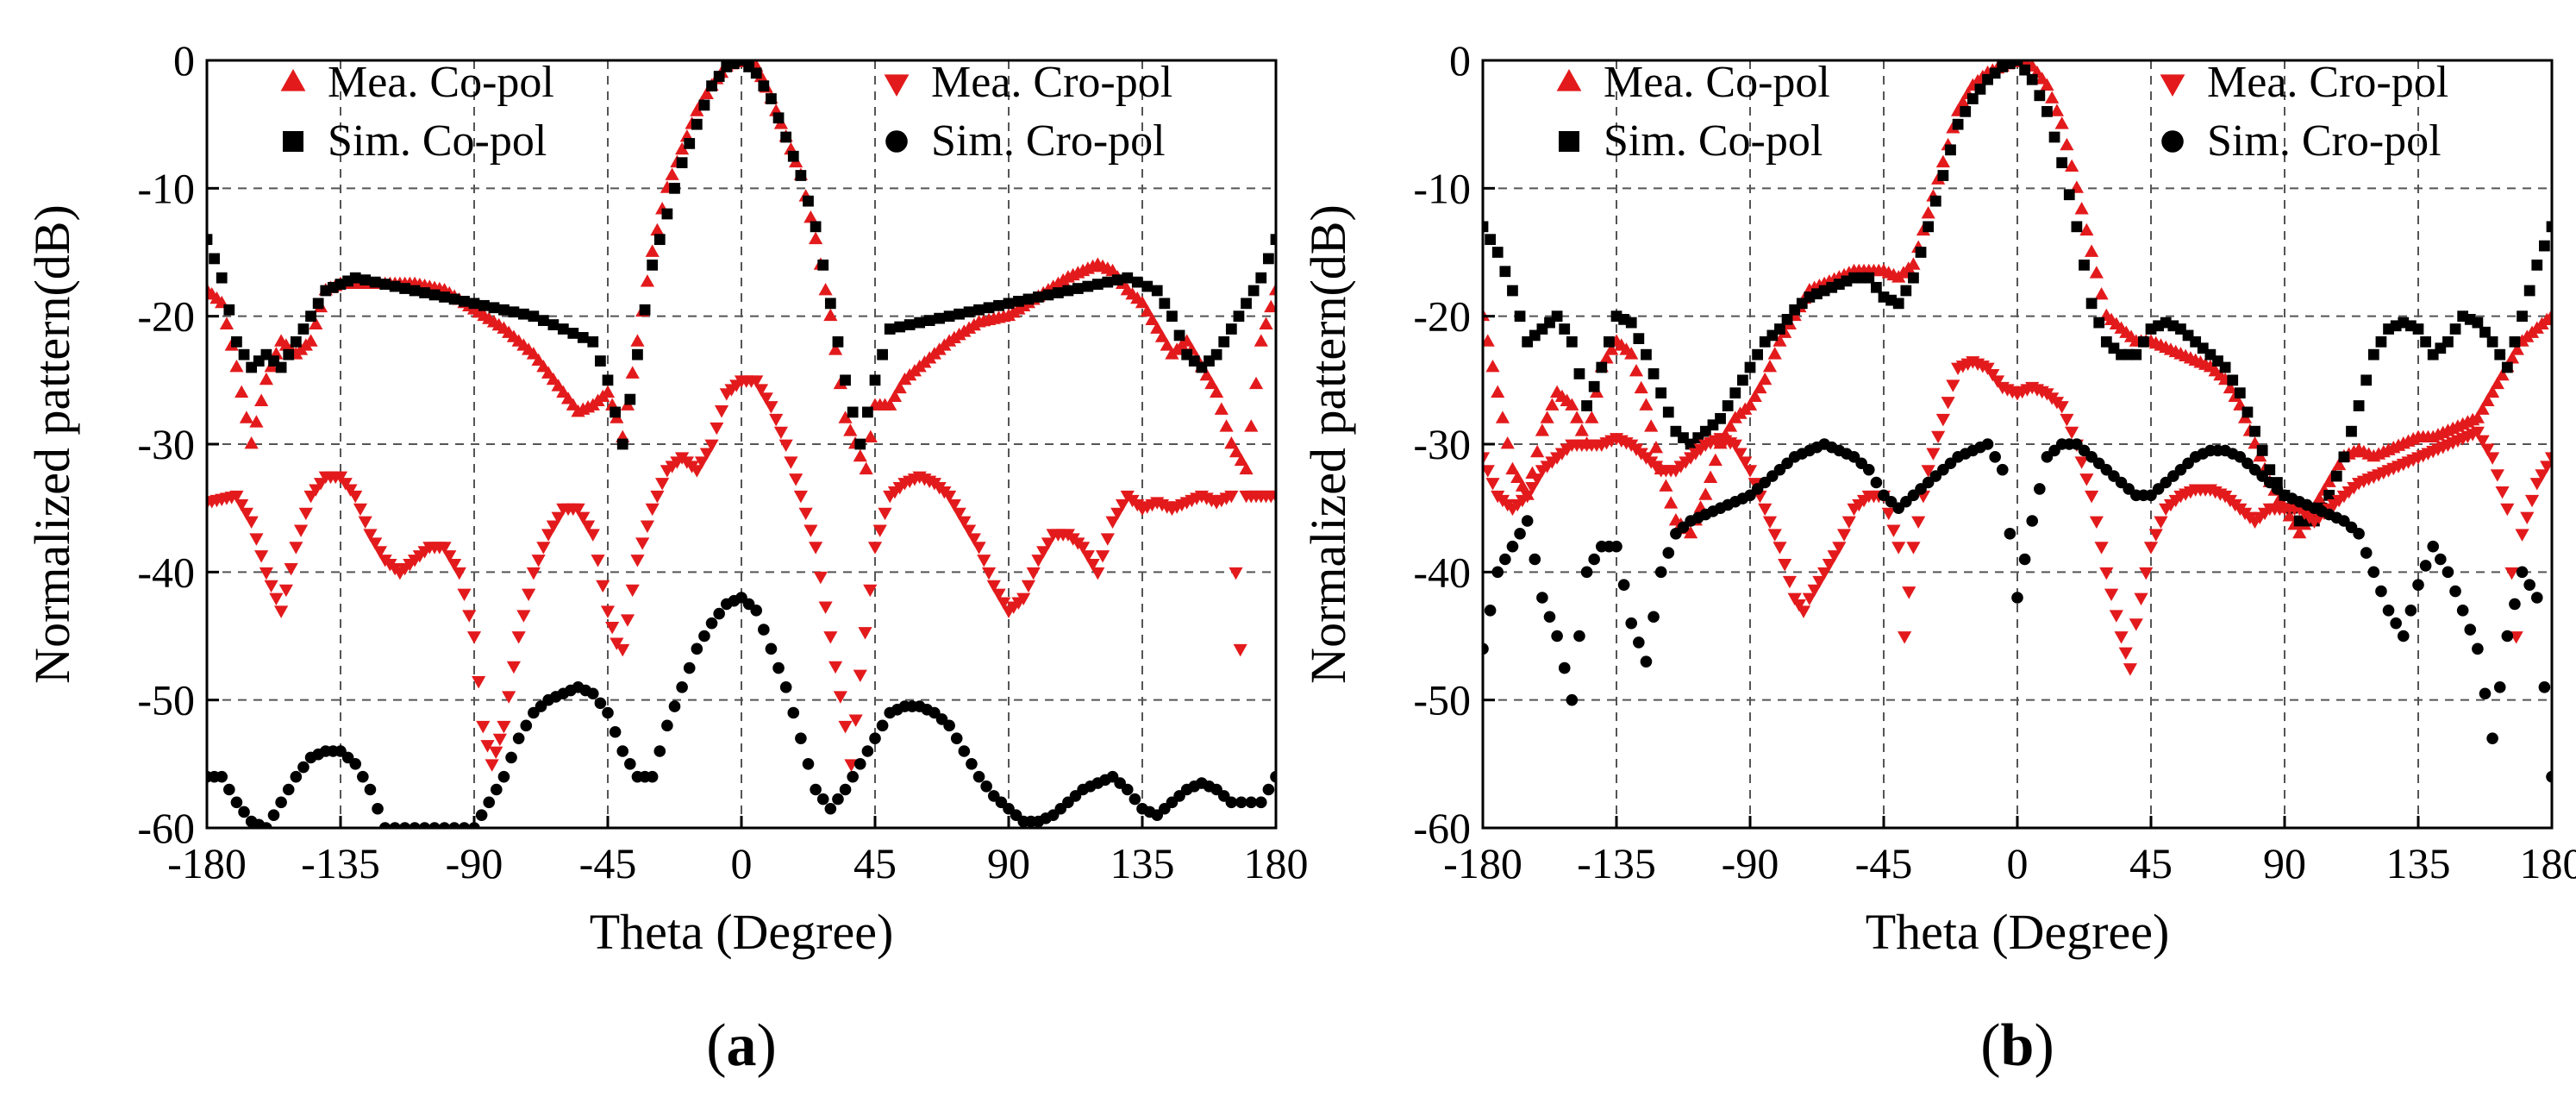  What do you see at coordinates (1750, 863) in the screenshot?
I see `x-tick-label: -90` at bounding box center [1750, 863].